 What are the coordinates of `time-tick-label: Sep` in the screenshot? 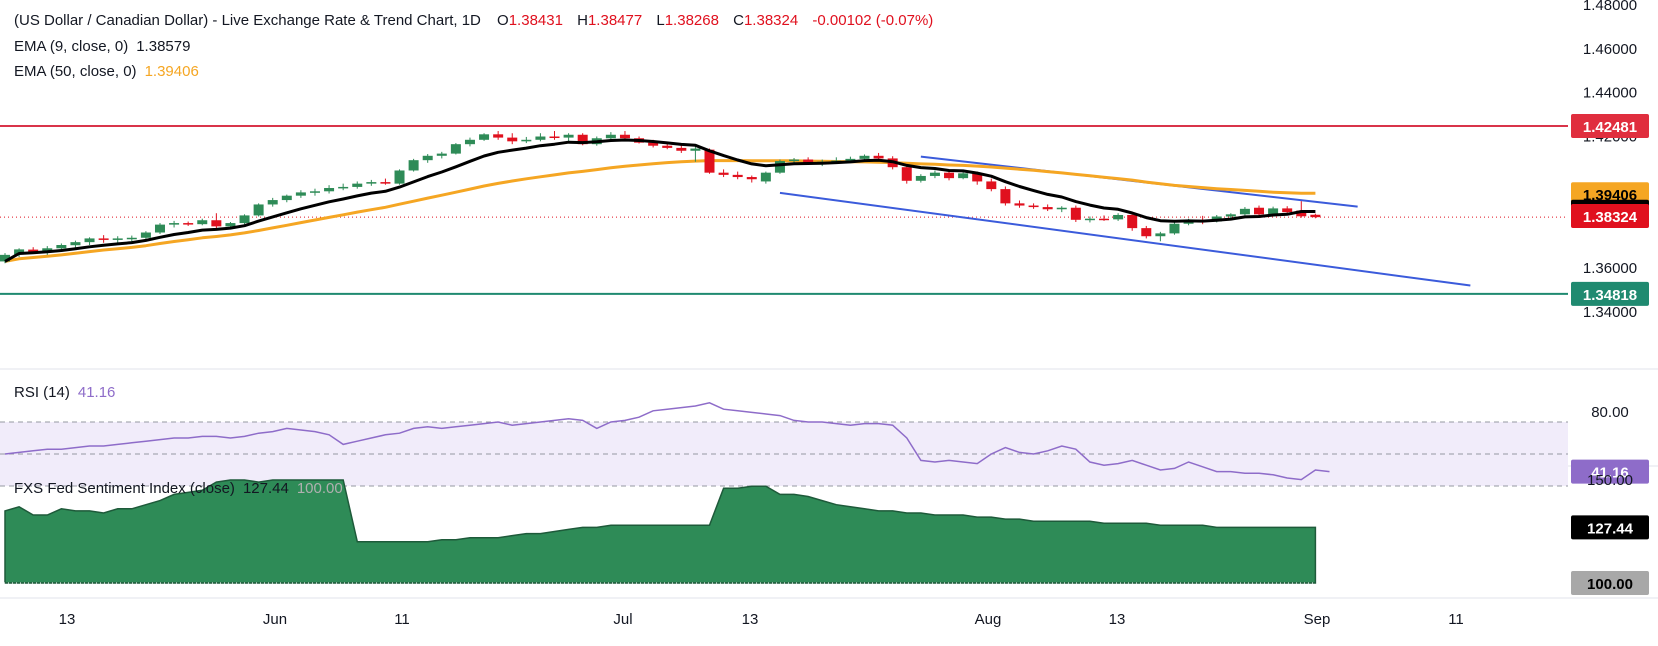 It's located at (1317, 619).